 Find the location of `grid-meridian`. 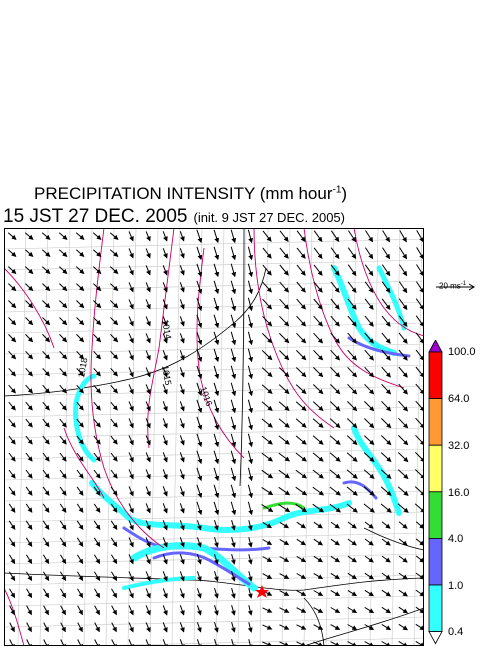

grid-meridian is located at coordinates (154, 437).